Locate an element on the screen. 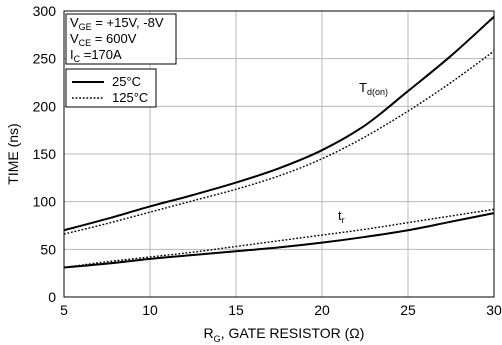 The height and width of the screenshot is (345, 502). legend: 25°C 125°C is located at coordinates (111, 88).